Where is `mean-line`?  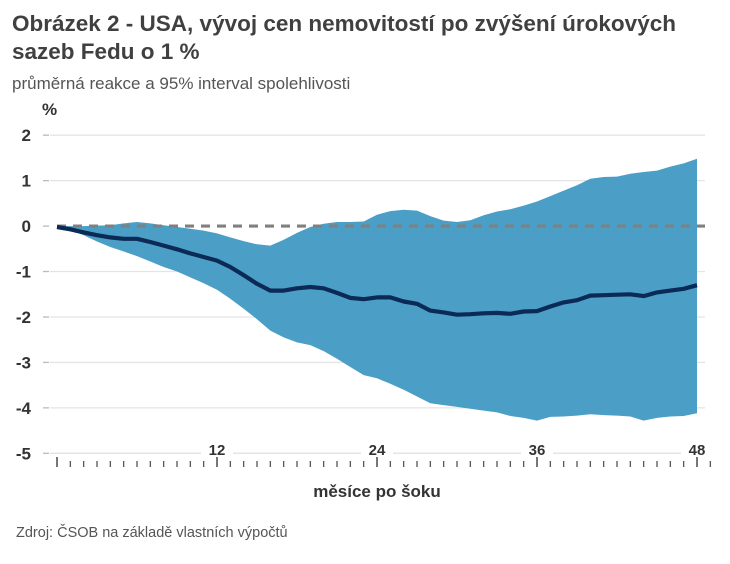 mean-line is located at coordinates (377, 270).